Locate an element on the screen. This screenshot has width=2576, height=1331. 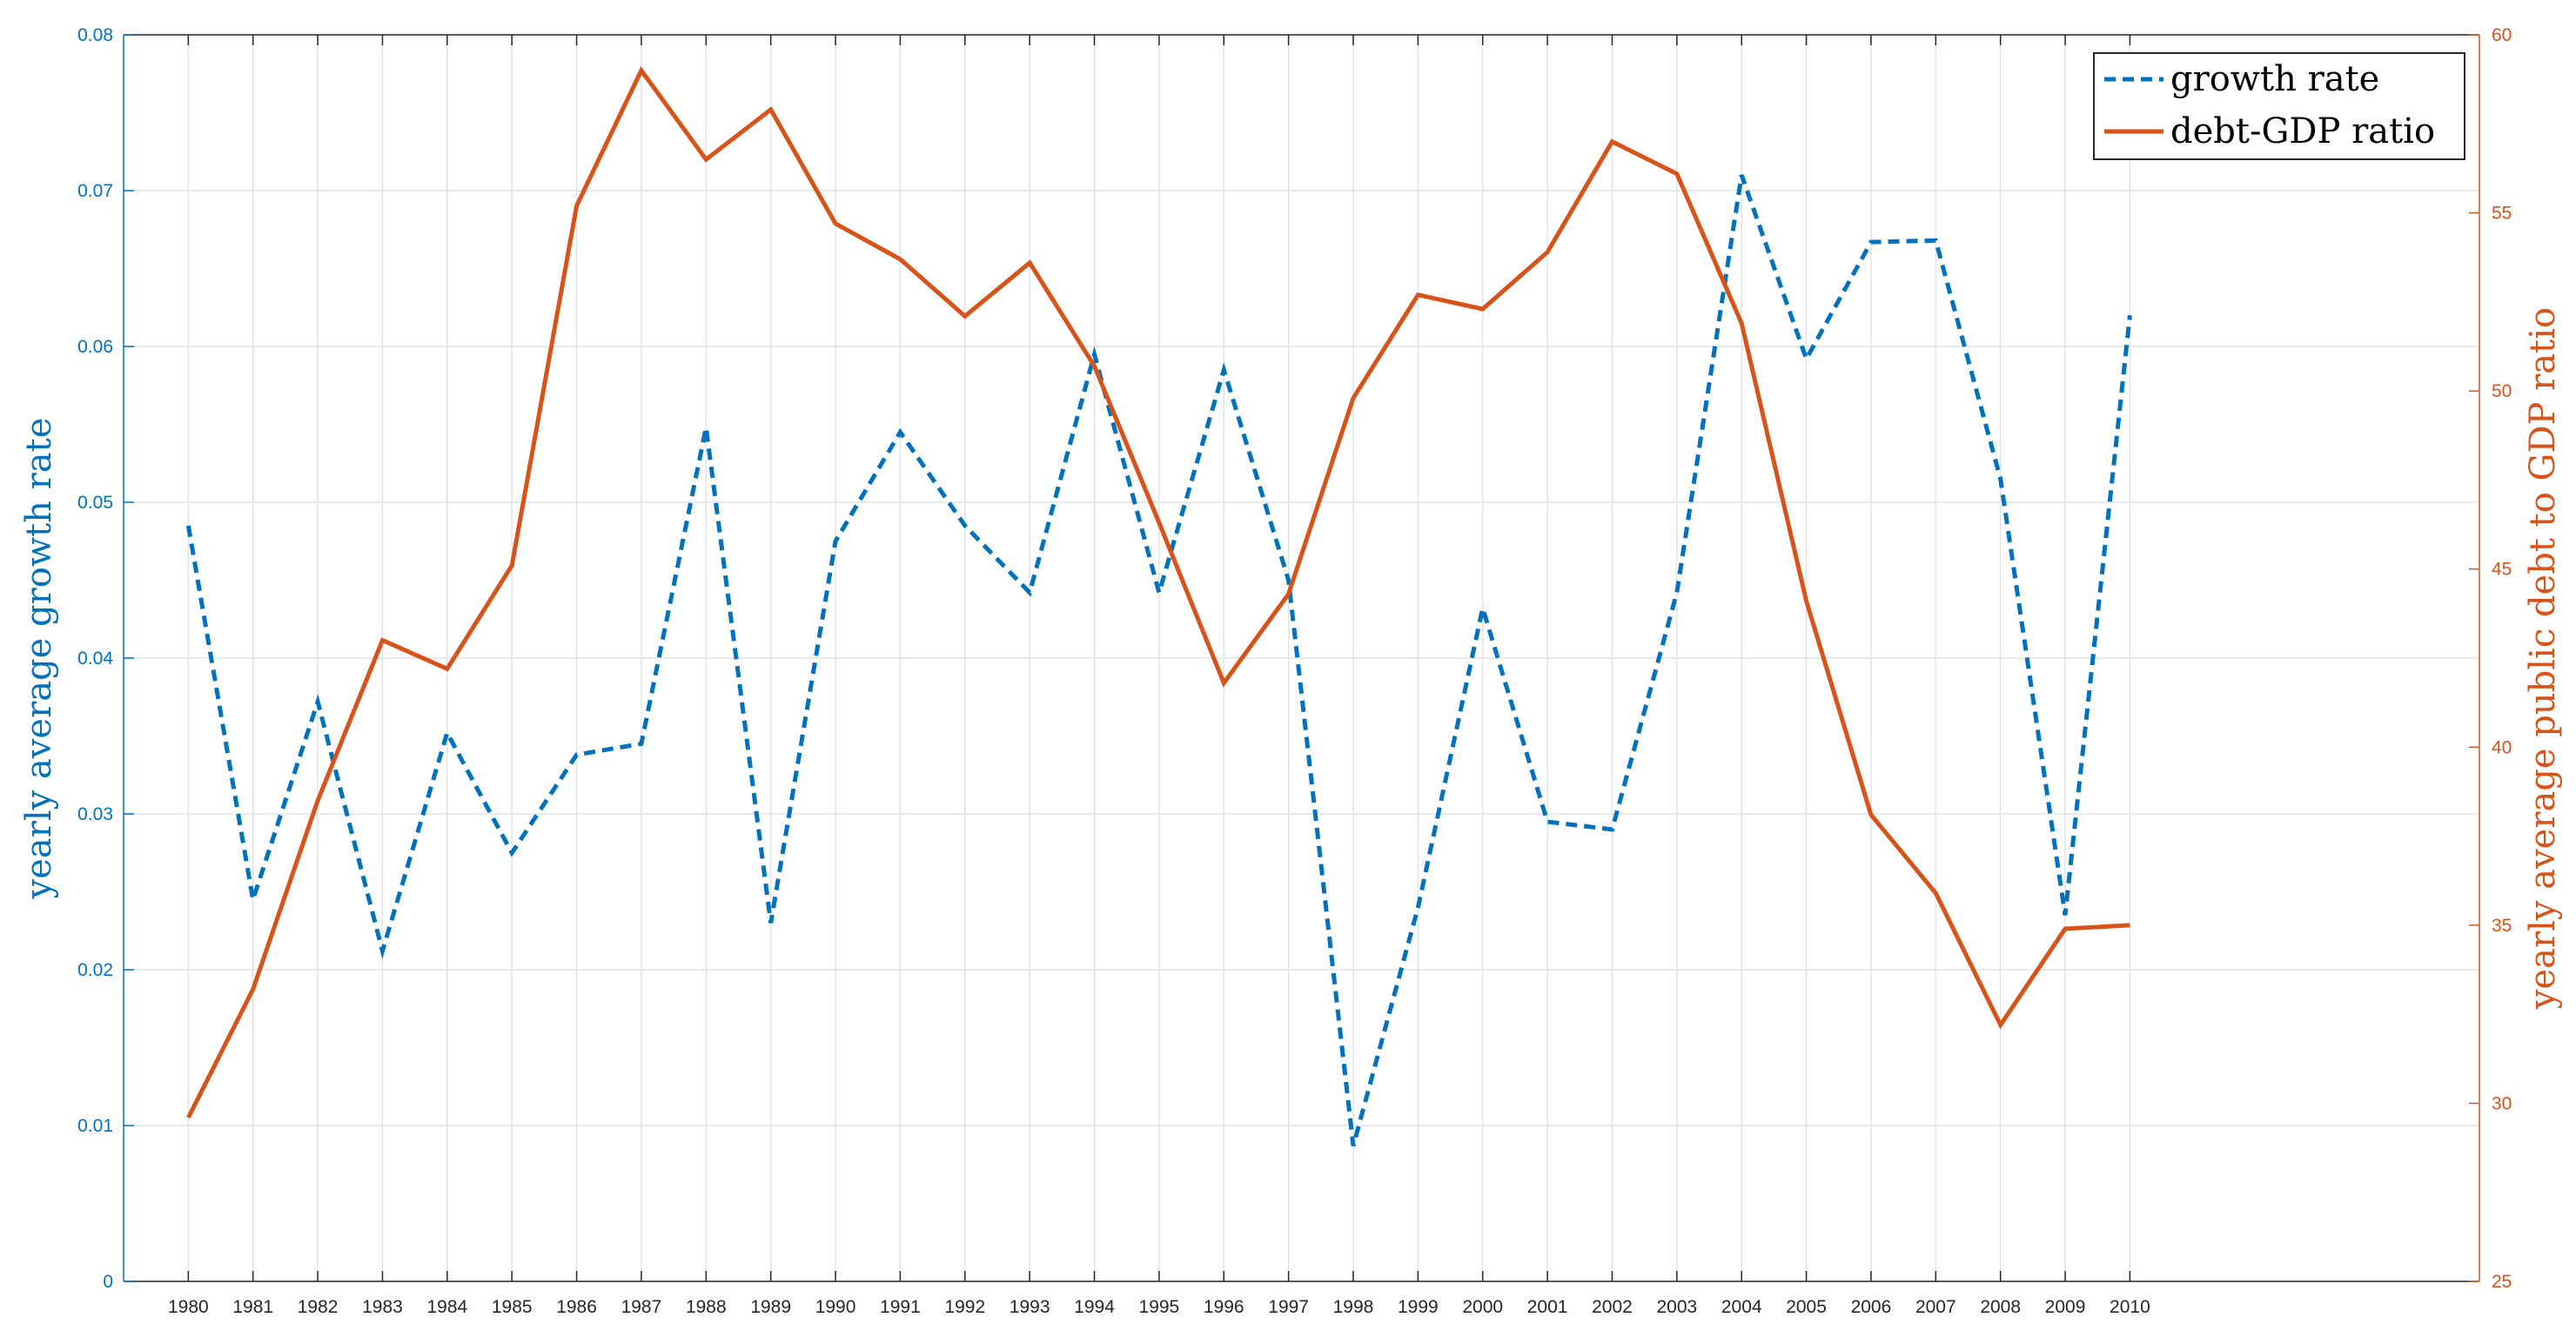
y-left-tick-label: 0 is located at coordinates (108, 1282).